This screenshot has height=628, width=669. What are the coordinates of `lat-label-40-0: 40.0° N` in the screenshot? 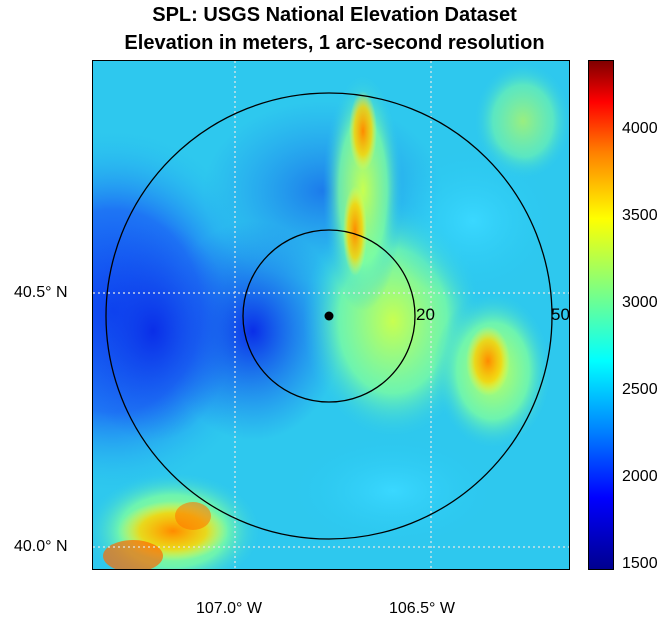 It's located at (41, 546).